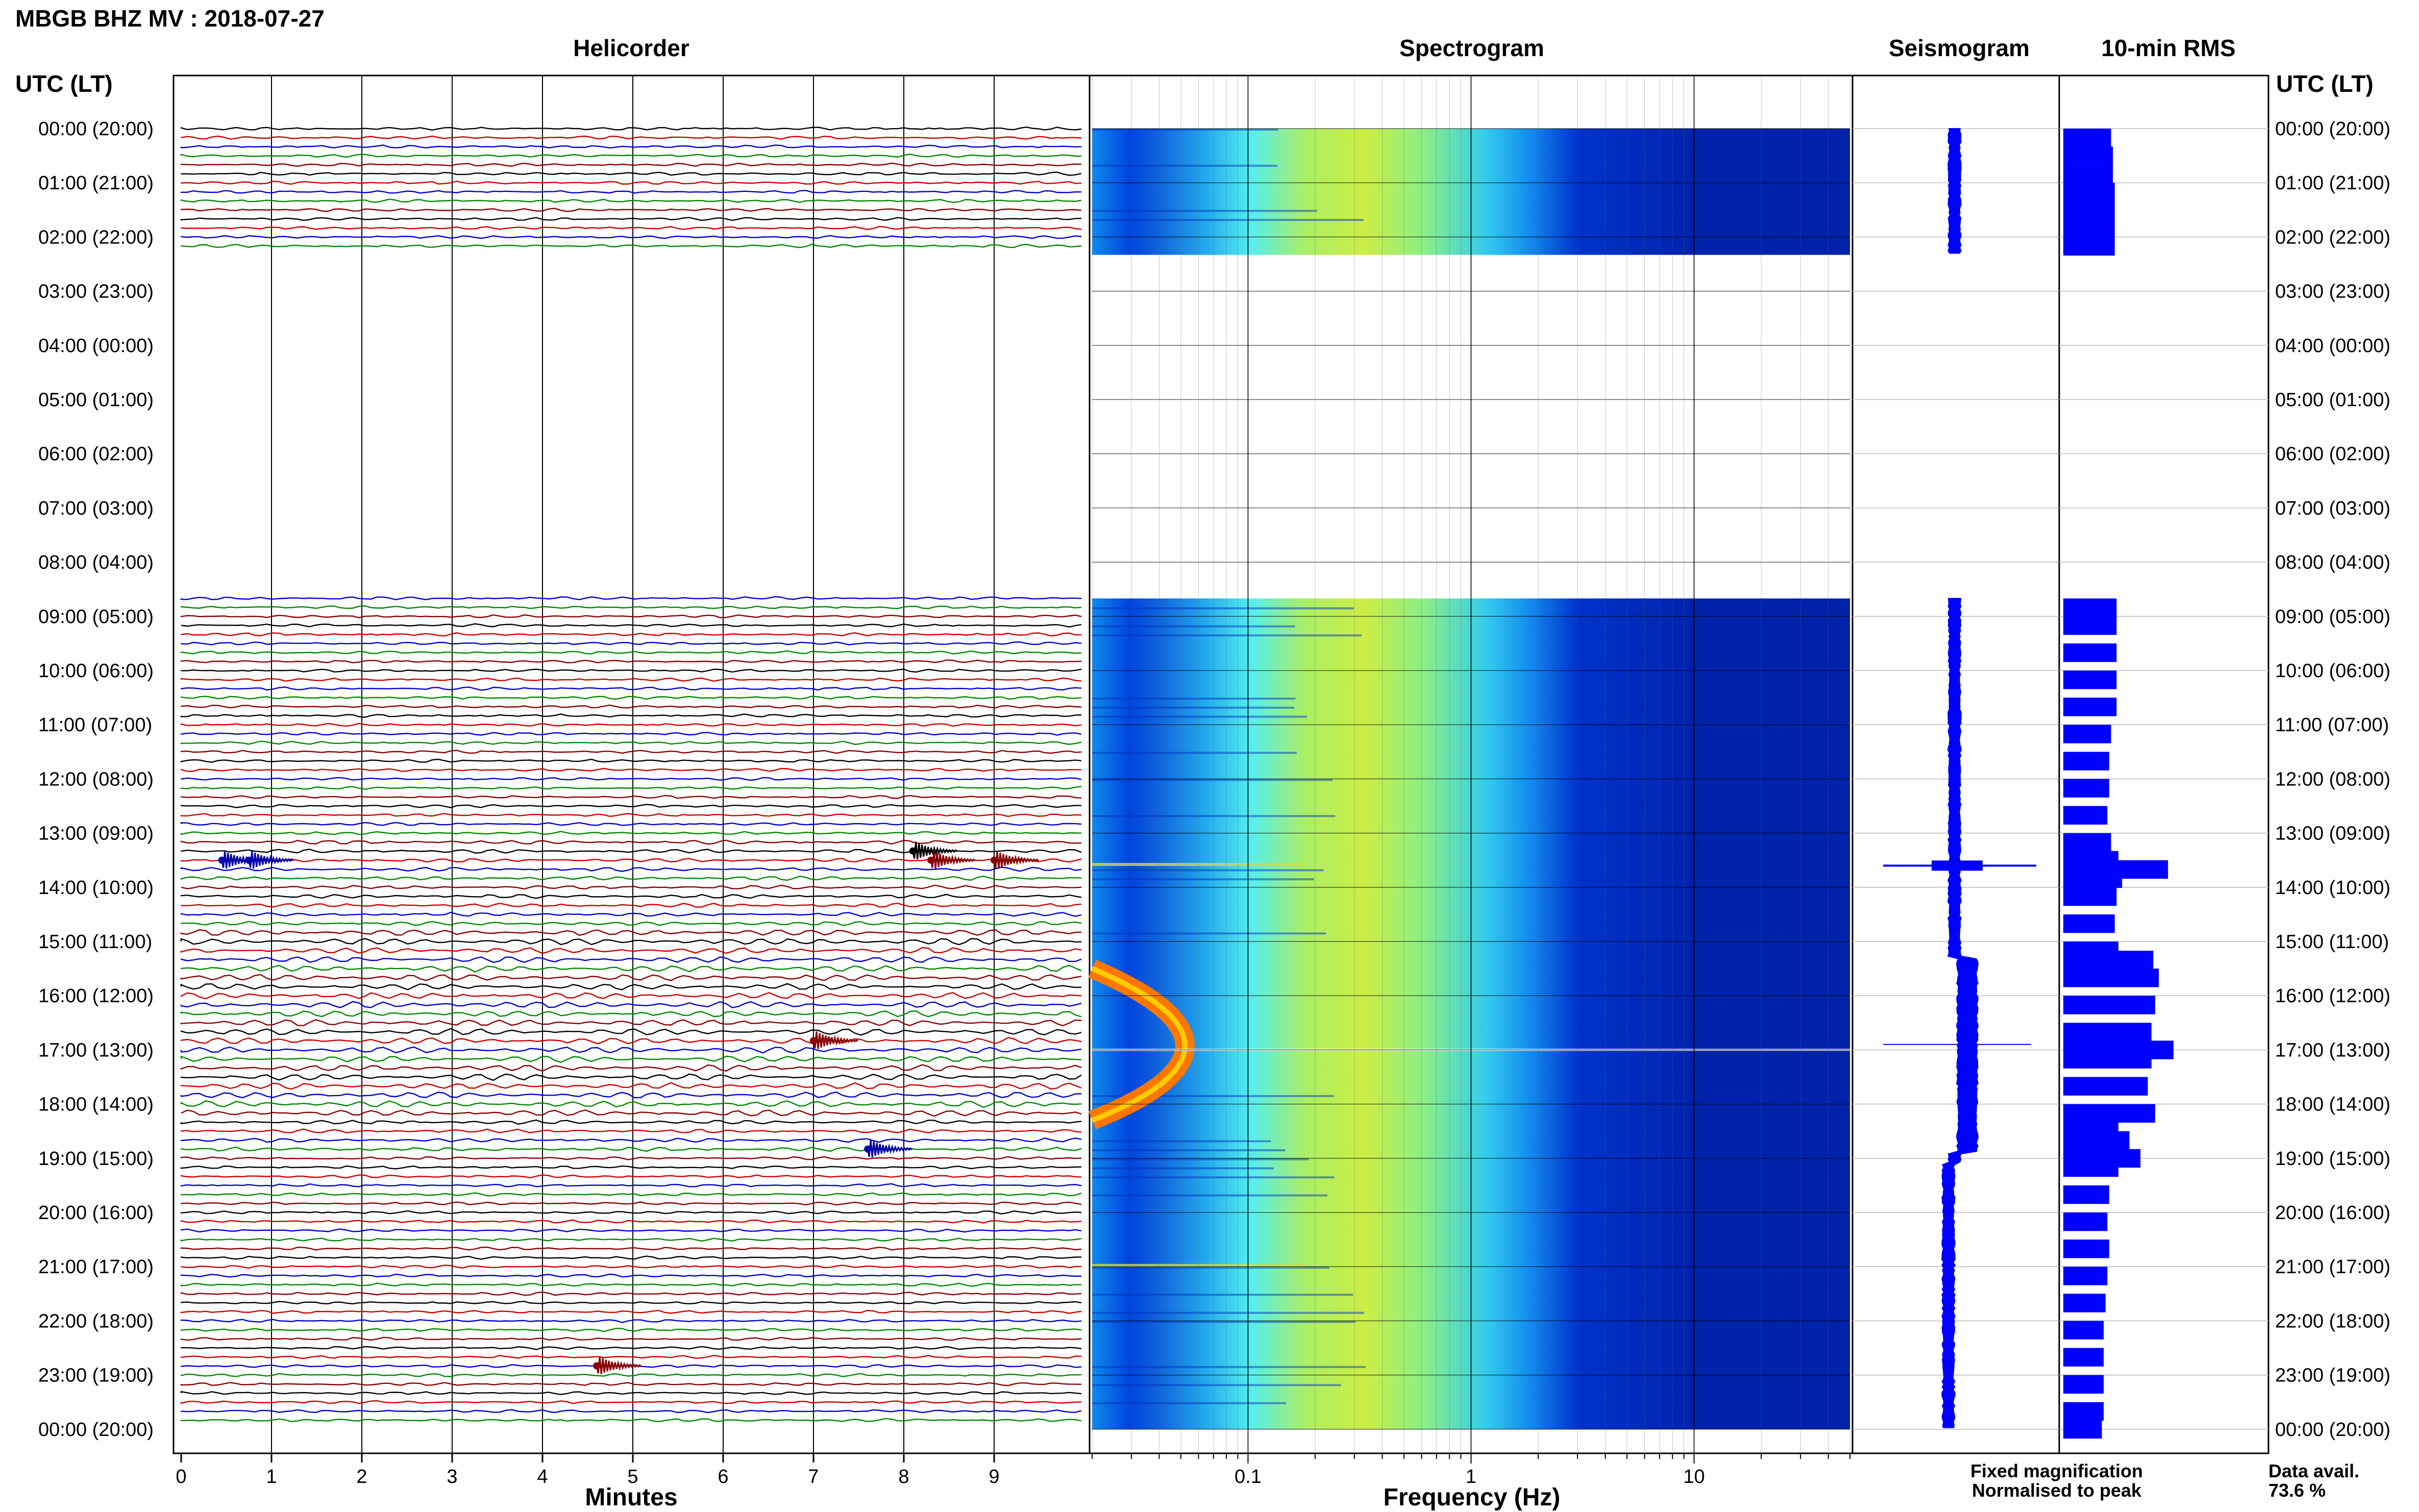 This screenshot has height=1512, width=2419. What do you see at coordinates (1472, 1497) in the screenshot?
I see `spectrogram-xlabel: Frequency (Hz)` at bounding box center [1472, 1497].